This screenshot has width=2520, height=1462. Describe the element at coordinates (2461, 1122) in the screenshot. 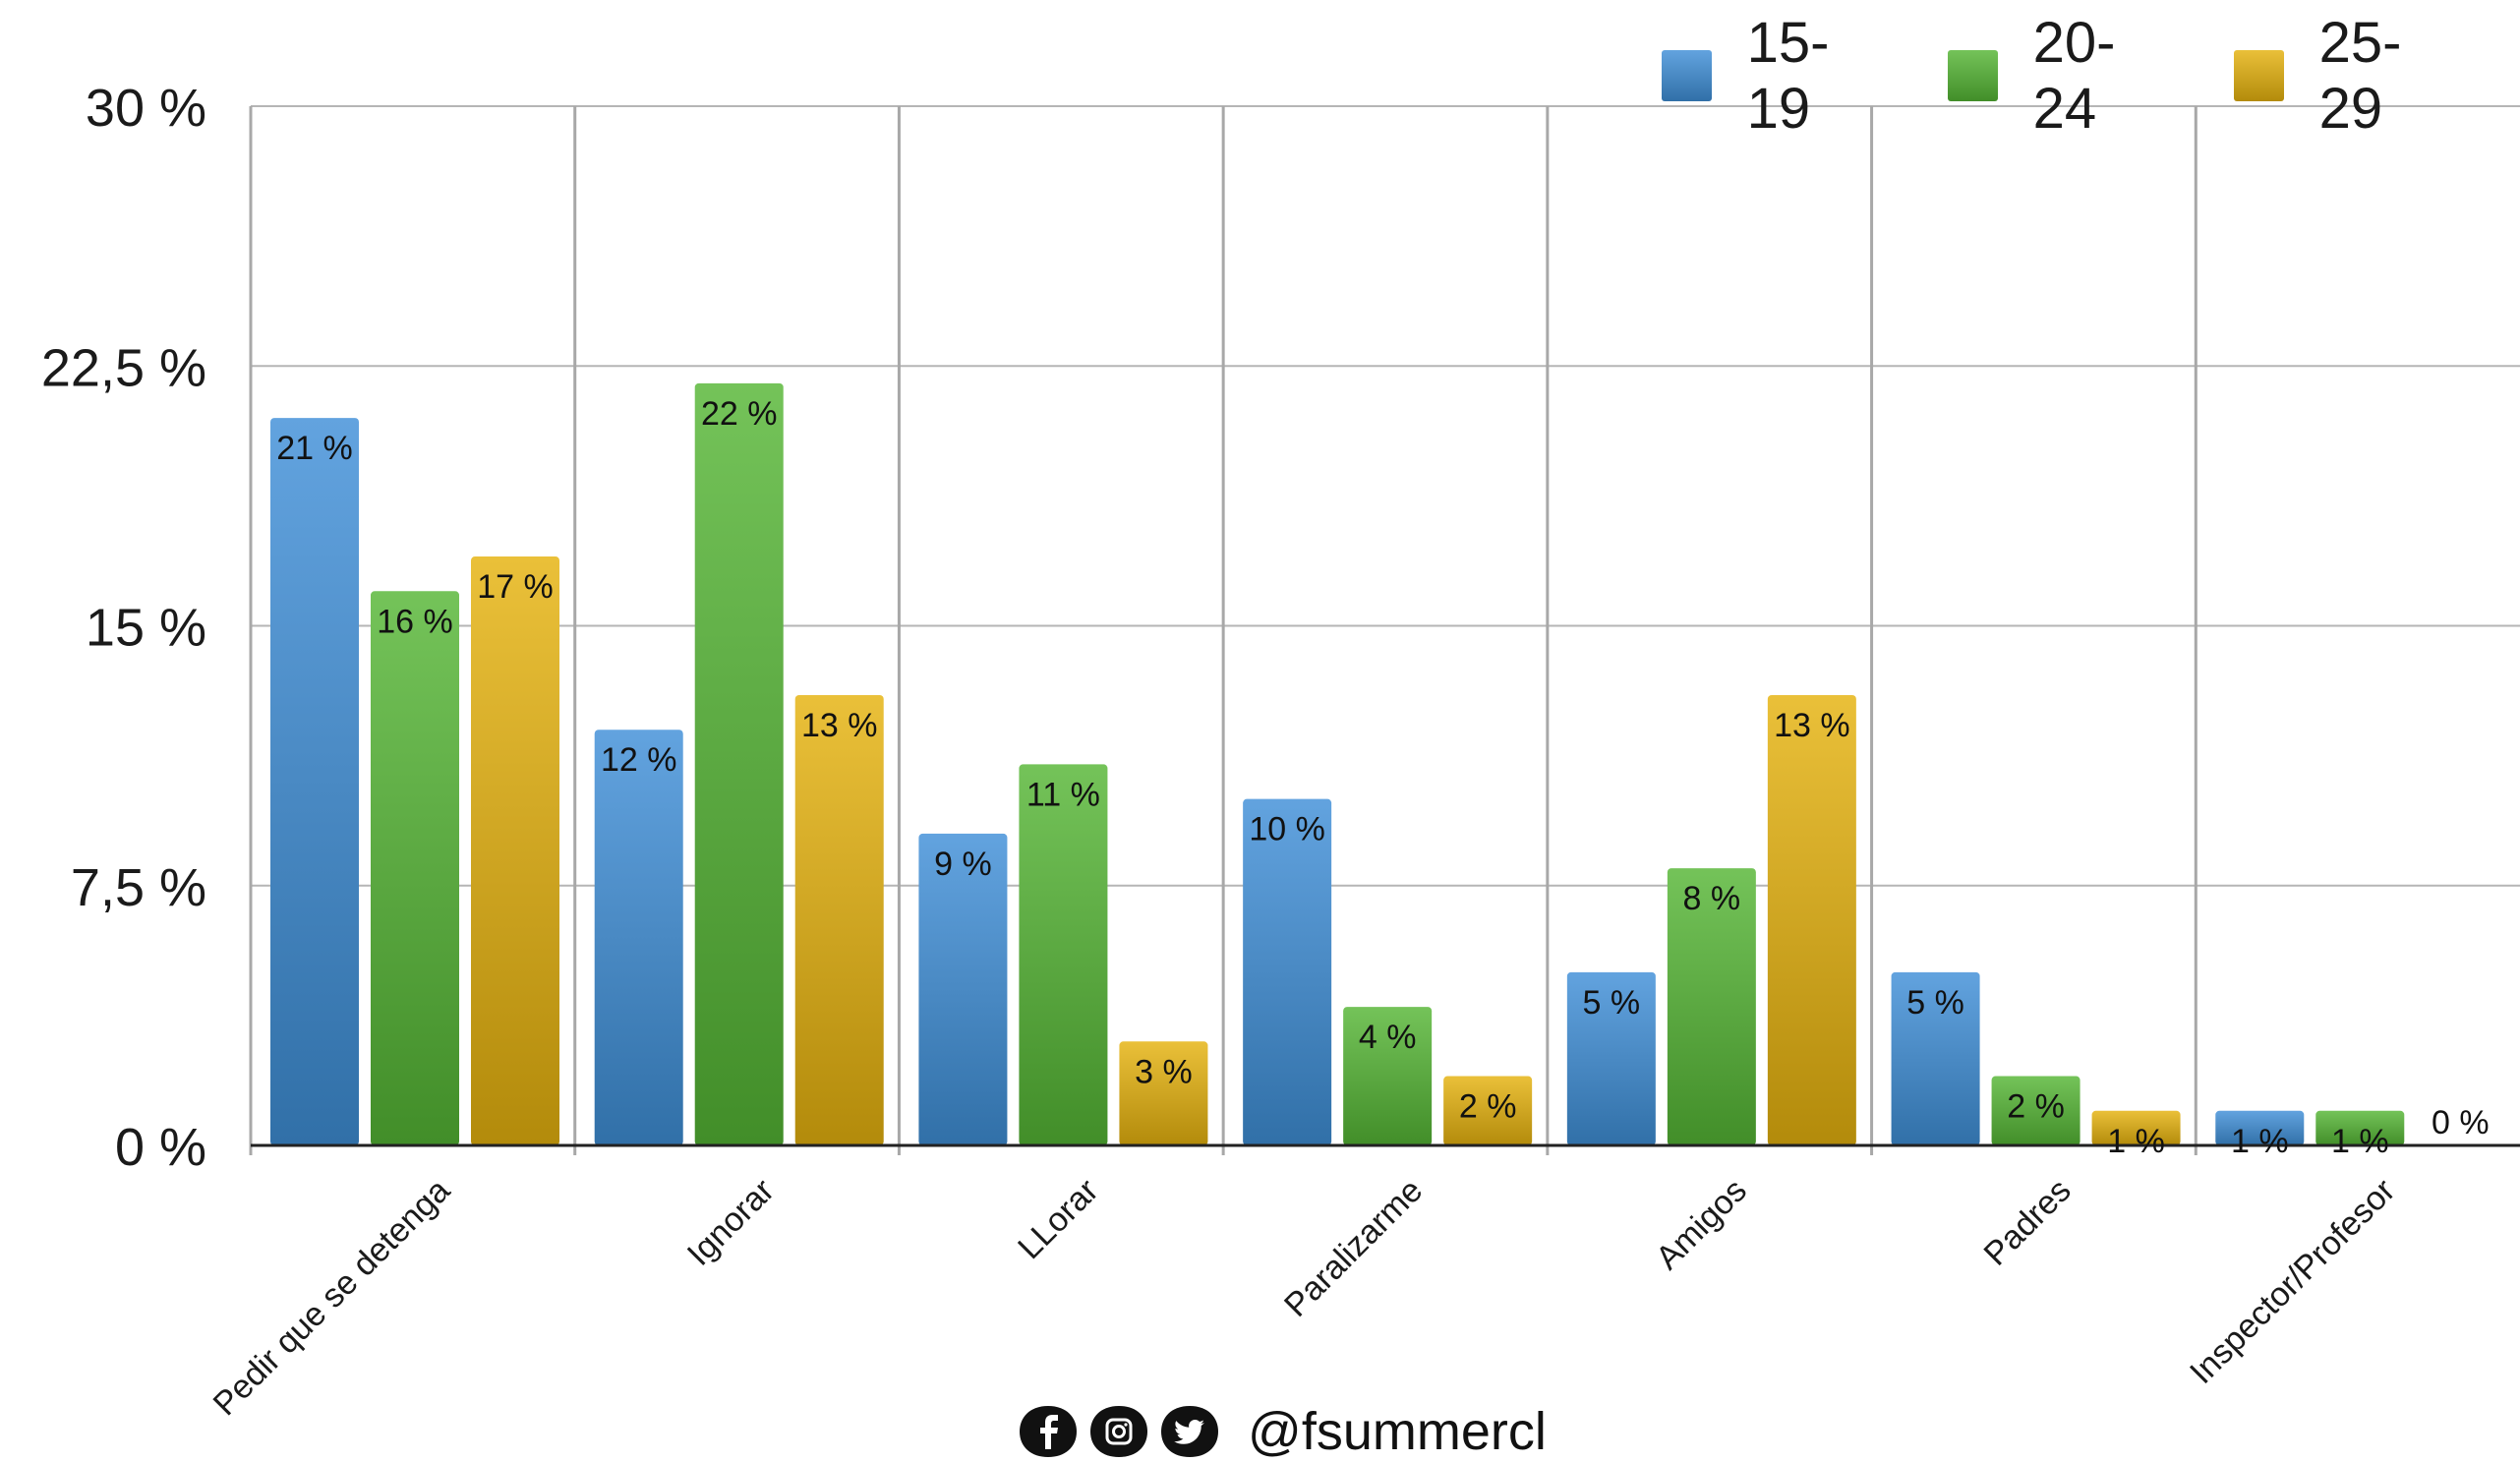

I see `bar-value-label: 0 %` at that location.